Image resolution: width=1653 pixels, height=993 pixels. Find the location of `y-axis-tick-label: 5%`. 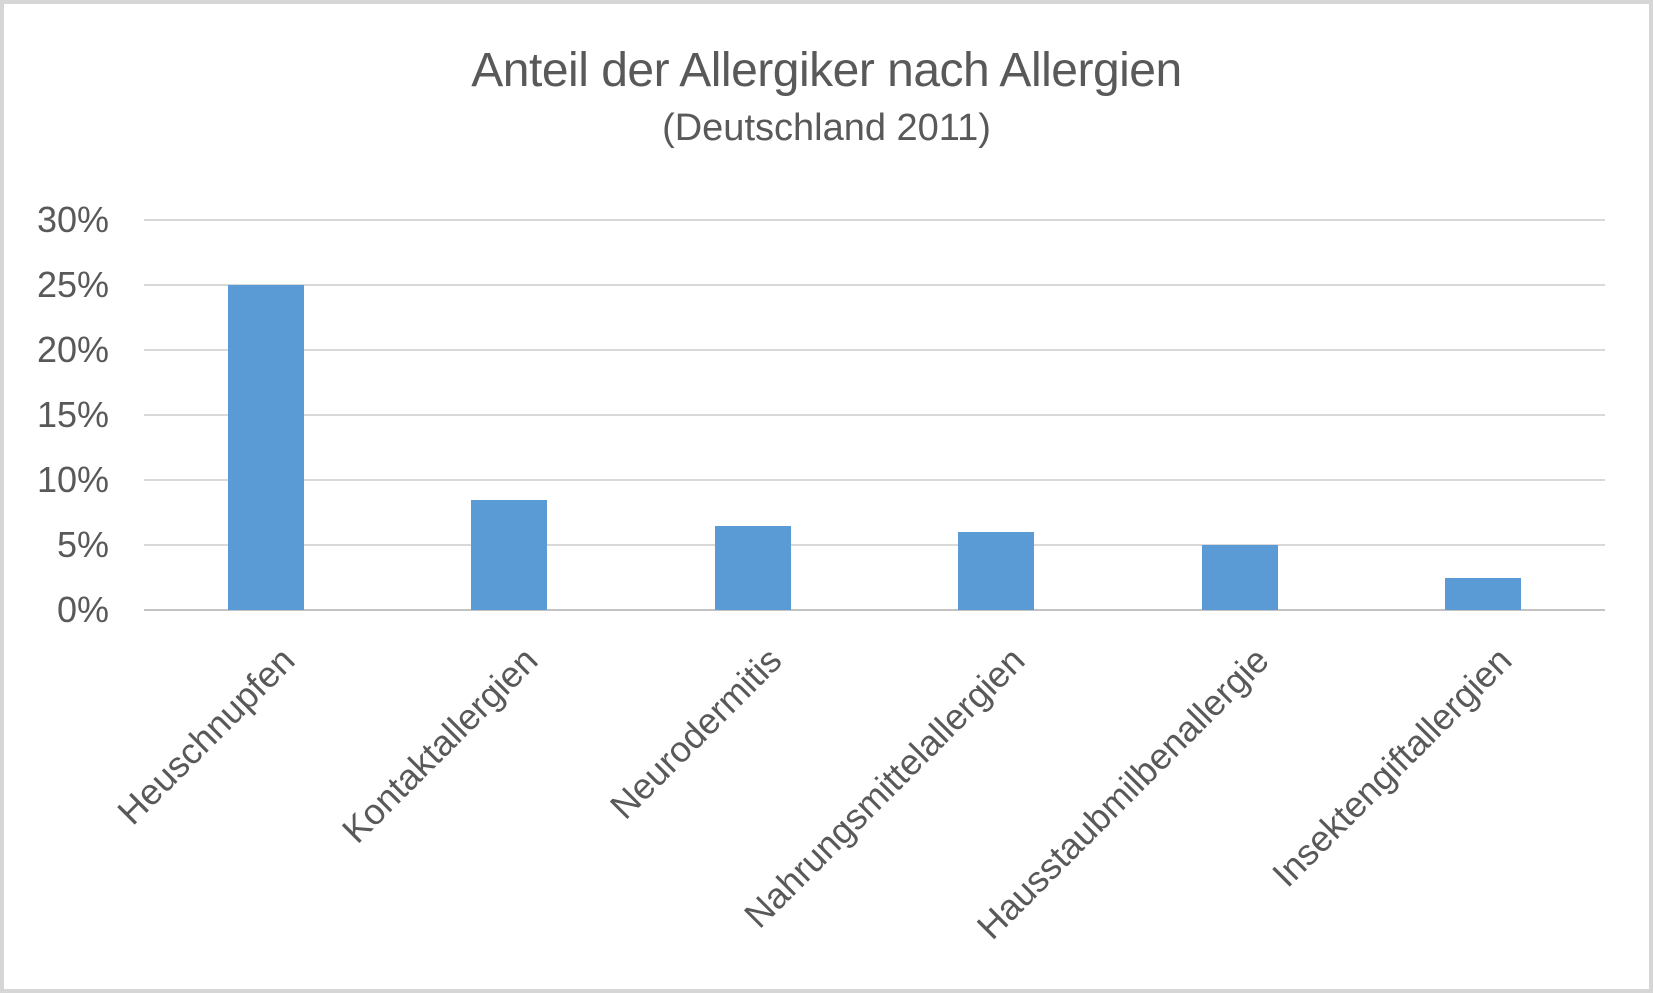

y-axis-tick-label: 5% is located at coordinates (82, 544).